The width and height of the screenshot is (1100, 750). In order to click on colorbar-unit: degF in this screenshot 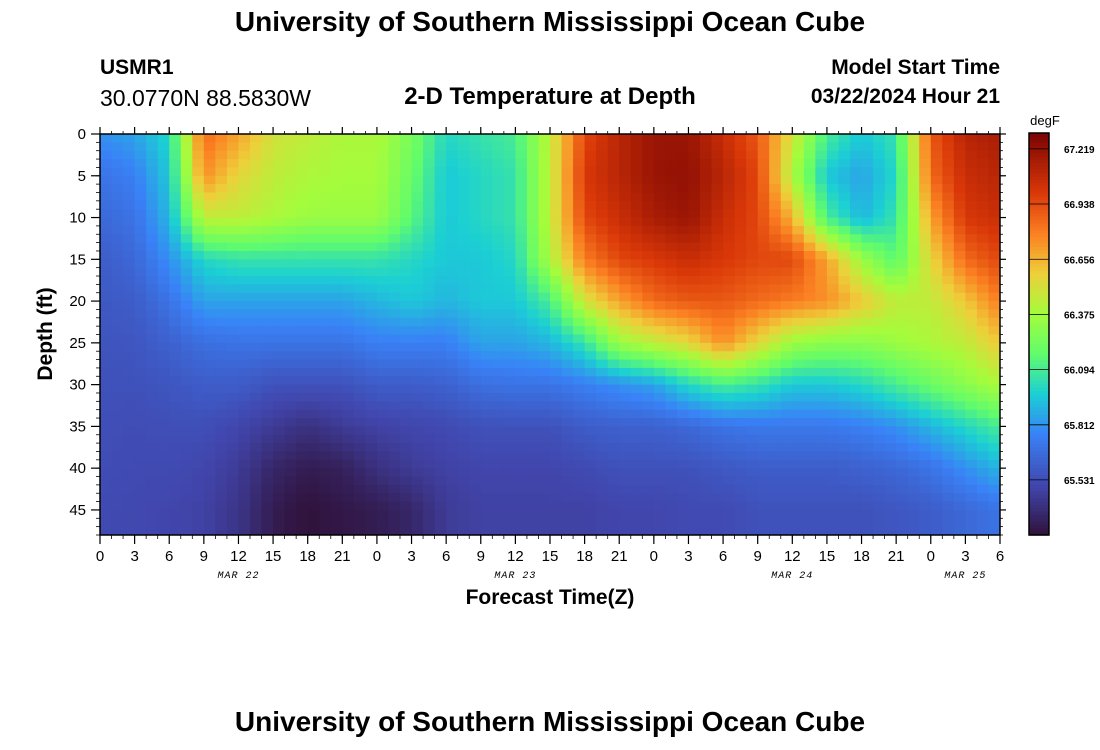, I will do `click(1045, 120)`.